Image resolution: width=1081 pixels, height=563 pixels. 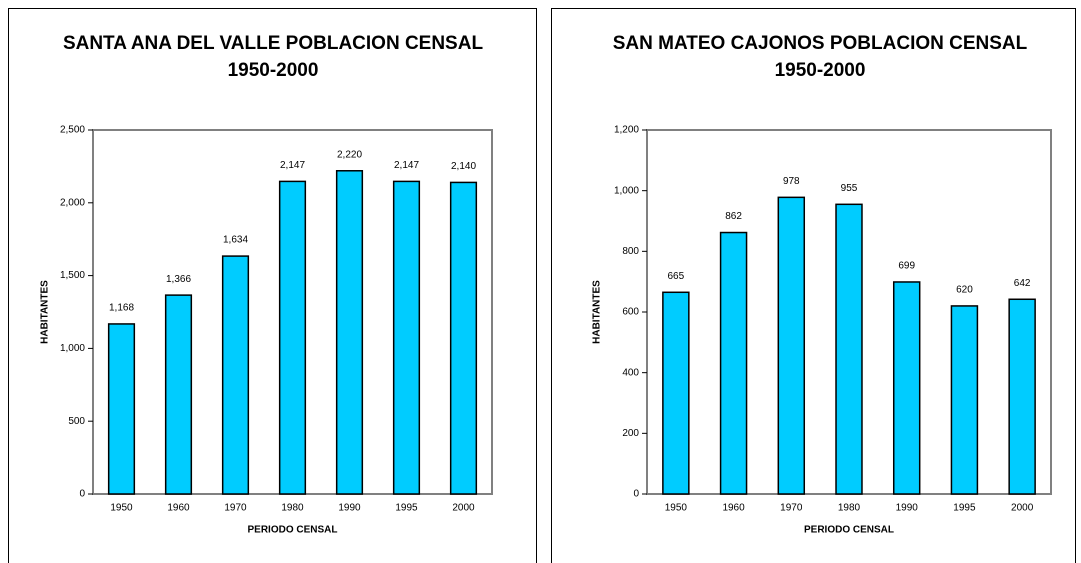 What do you see at coordinates (72, 130) in the screenshot?
I see `y-tick-label: 2,500` at bounding box center [72, 130].